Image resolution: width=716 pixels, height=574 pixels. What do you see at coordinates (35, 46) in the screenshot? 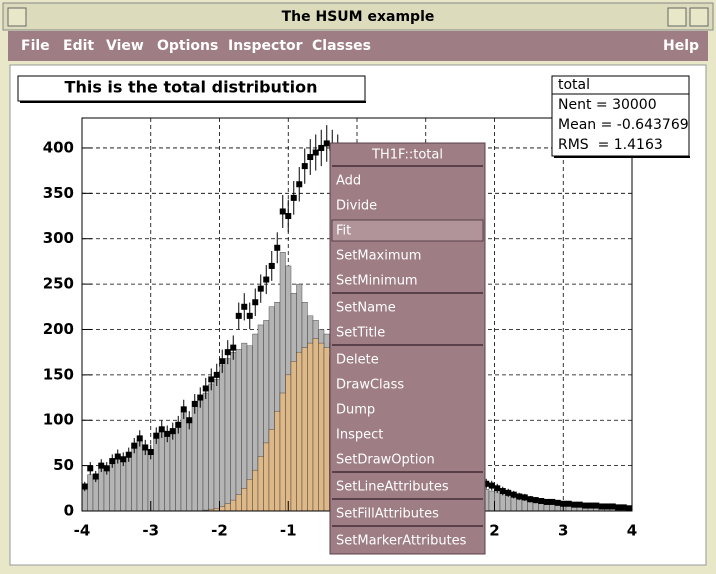
I see `menu-item: File` at bounding box center [35, 46].